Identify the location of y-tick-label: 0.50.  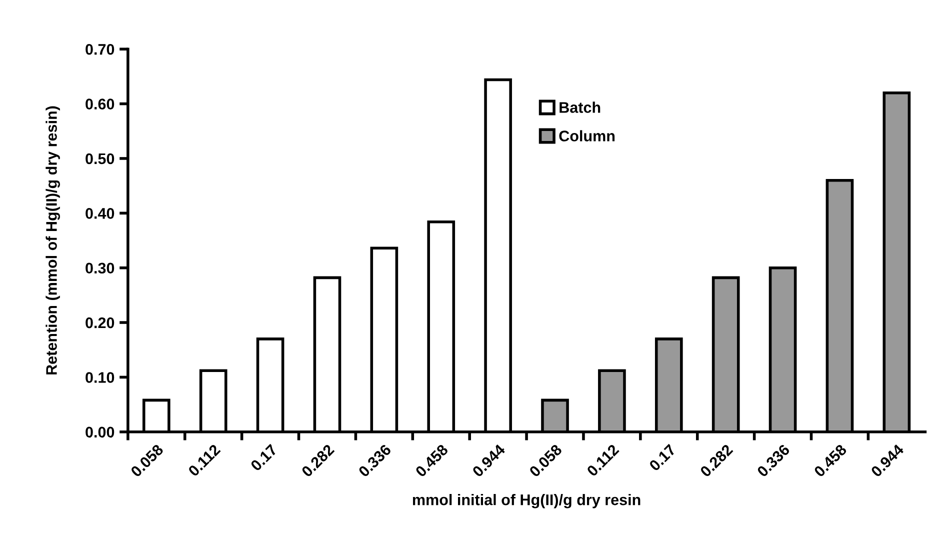
(100, 158).